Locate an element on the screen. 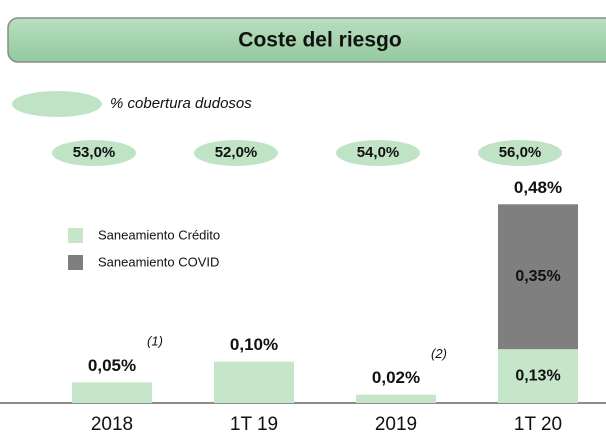  coverage-legend-label: % cobertura dudosos is located at coordinates (181, 103).